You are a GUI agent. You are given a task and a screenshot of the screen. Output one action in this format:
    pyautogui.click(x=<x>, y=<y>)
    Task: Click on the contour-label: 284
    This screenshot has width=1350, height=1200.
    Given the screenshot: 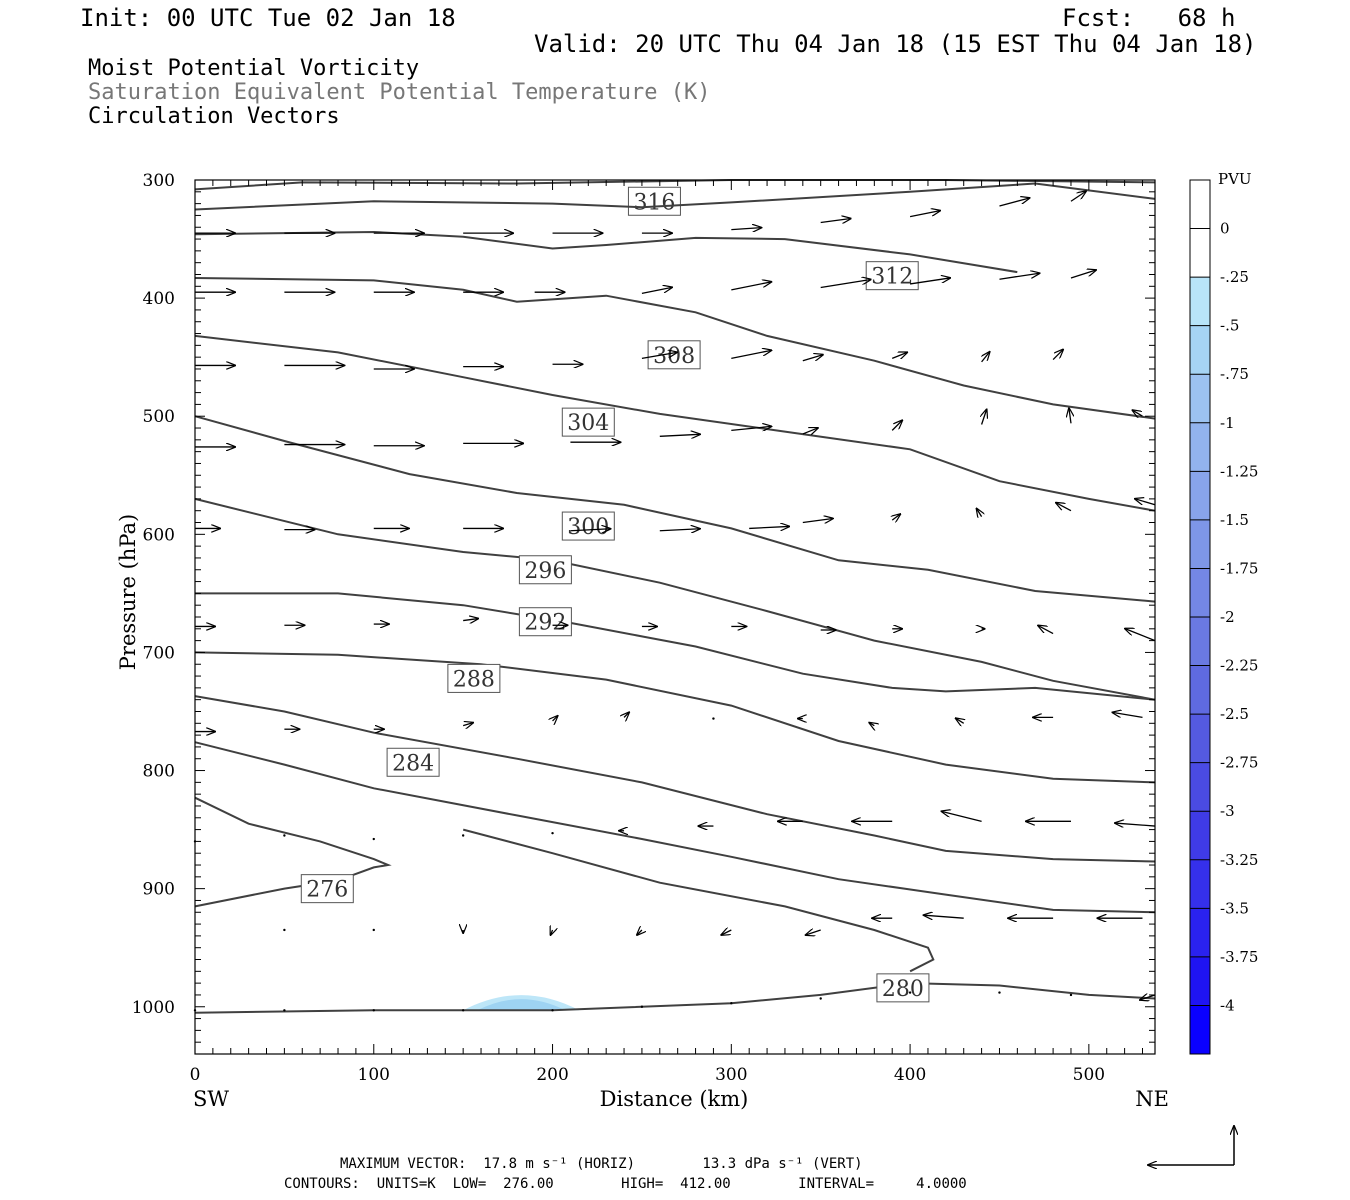 What is the action you would take?
    pyautogui.click(x=413, y=763)
    